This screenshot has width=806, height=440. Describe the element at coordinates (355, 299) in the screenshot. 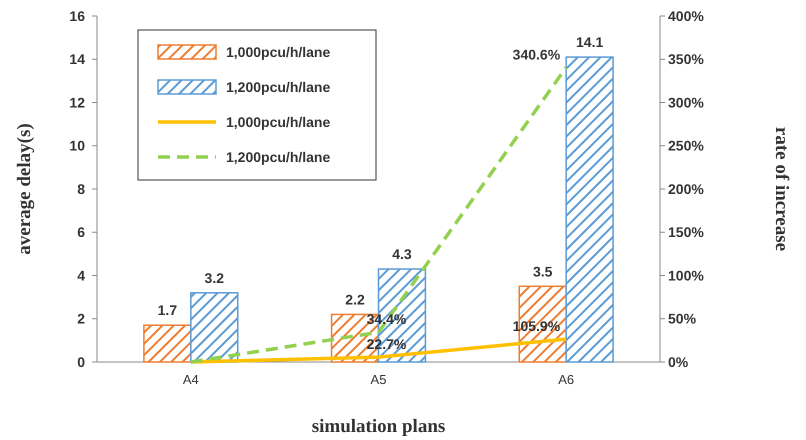

I see `data-label: 2.2` at that location.